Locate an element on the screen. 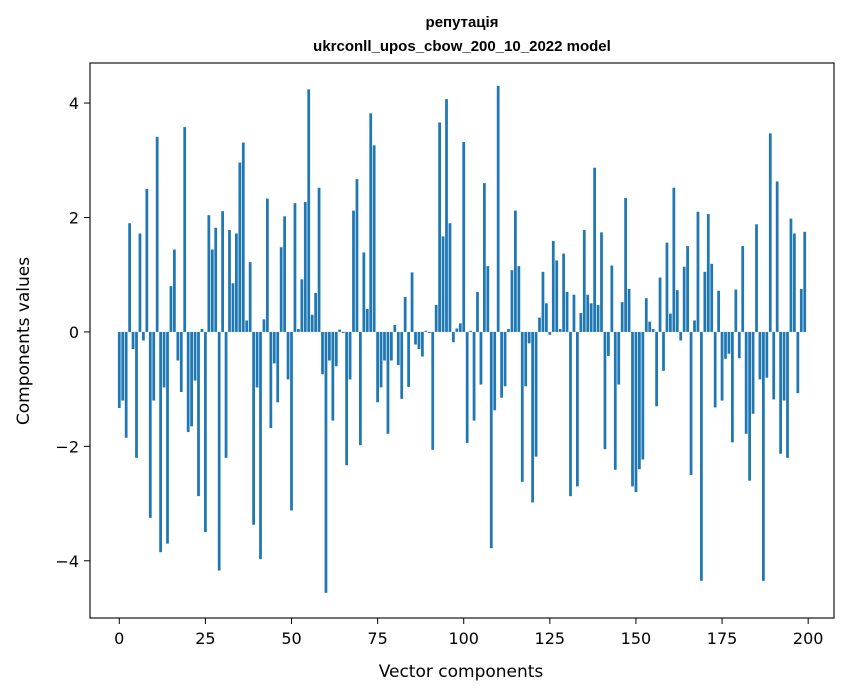 This screenshot has width=847, height=696. y-tick-label: 0 is located at coordinates (74, 332).